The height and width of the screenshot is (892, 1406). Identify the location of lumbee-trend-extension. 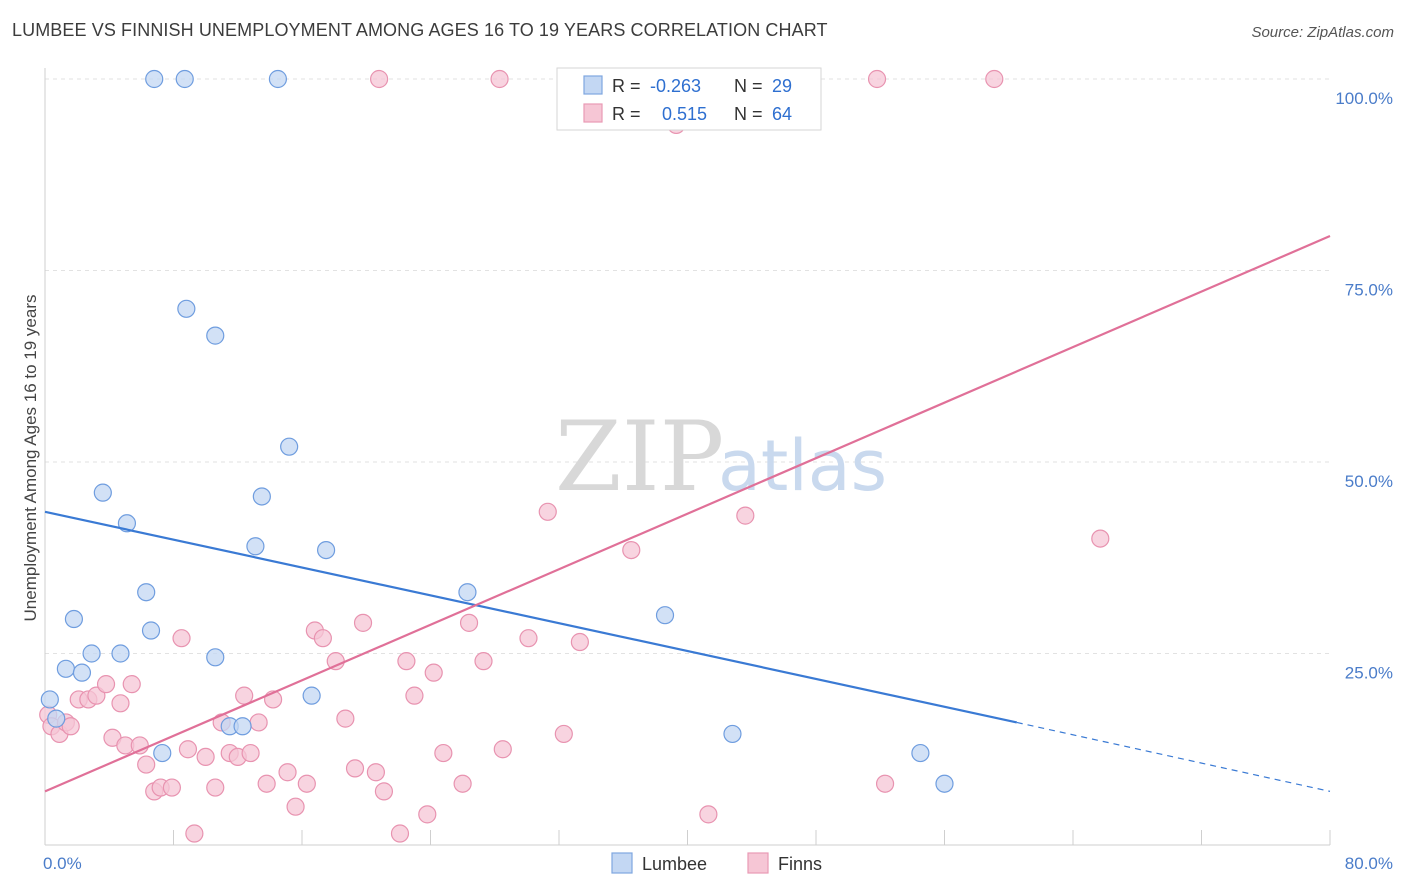
(1173, 756).